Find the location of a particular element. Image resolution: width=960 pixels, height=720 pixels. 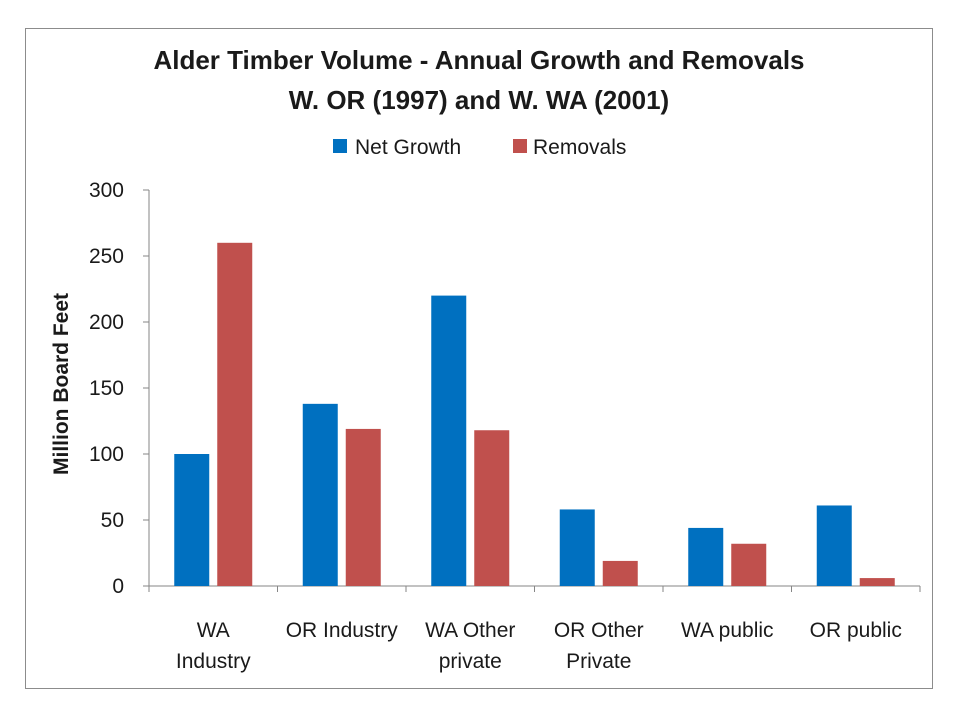

y-tick-label: 0 is located at coordinates (118, 586).